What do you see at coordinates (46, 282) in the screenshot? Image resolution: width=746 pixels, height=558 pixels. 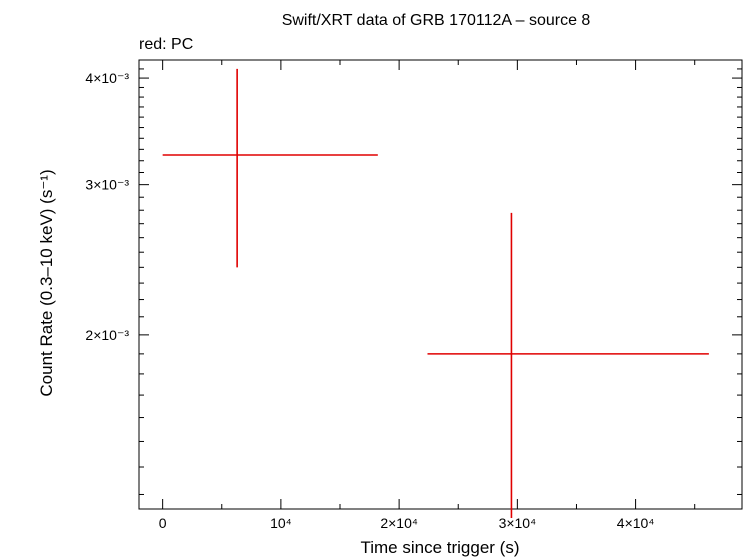 I see `y-axis-label: Count Rate (0.3–10 keV) (s⁻¹)` at bounding box center [46, 282].